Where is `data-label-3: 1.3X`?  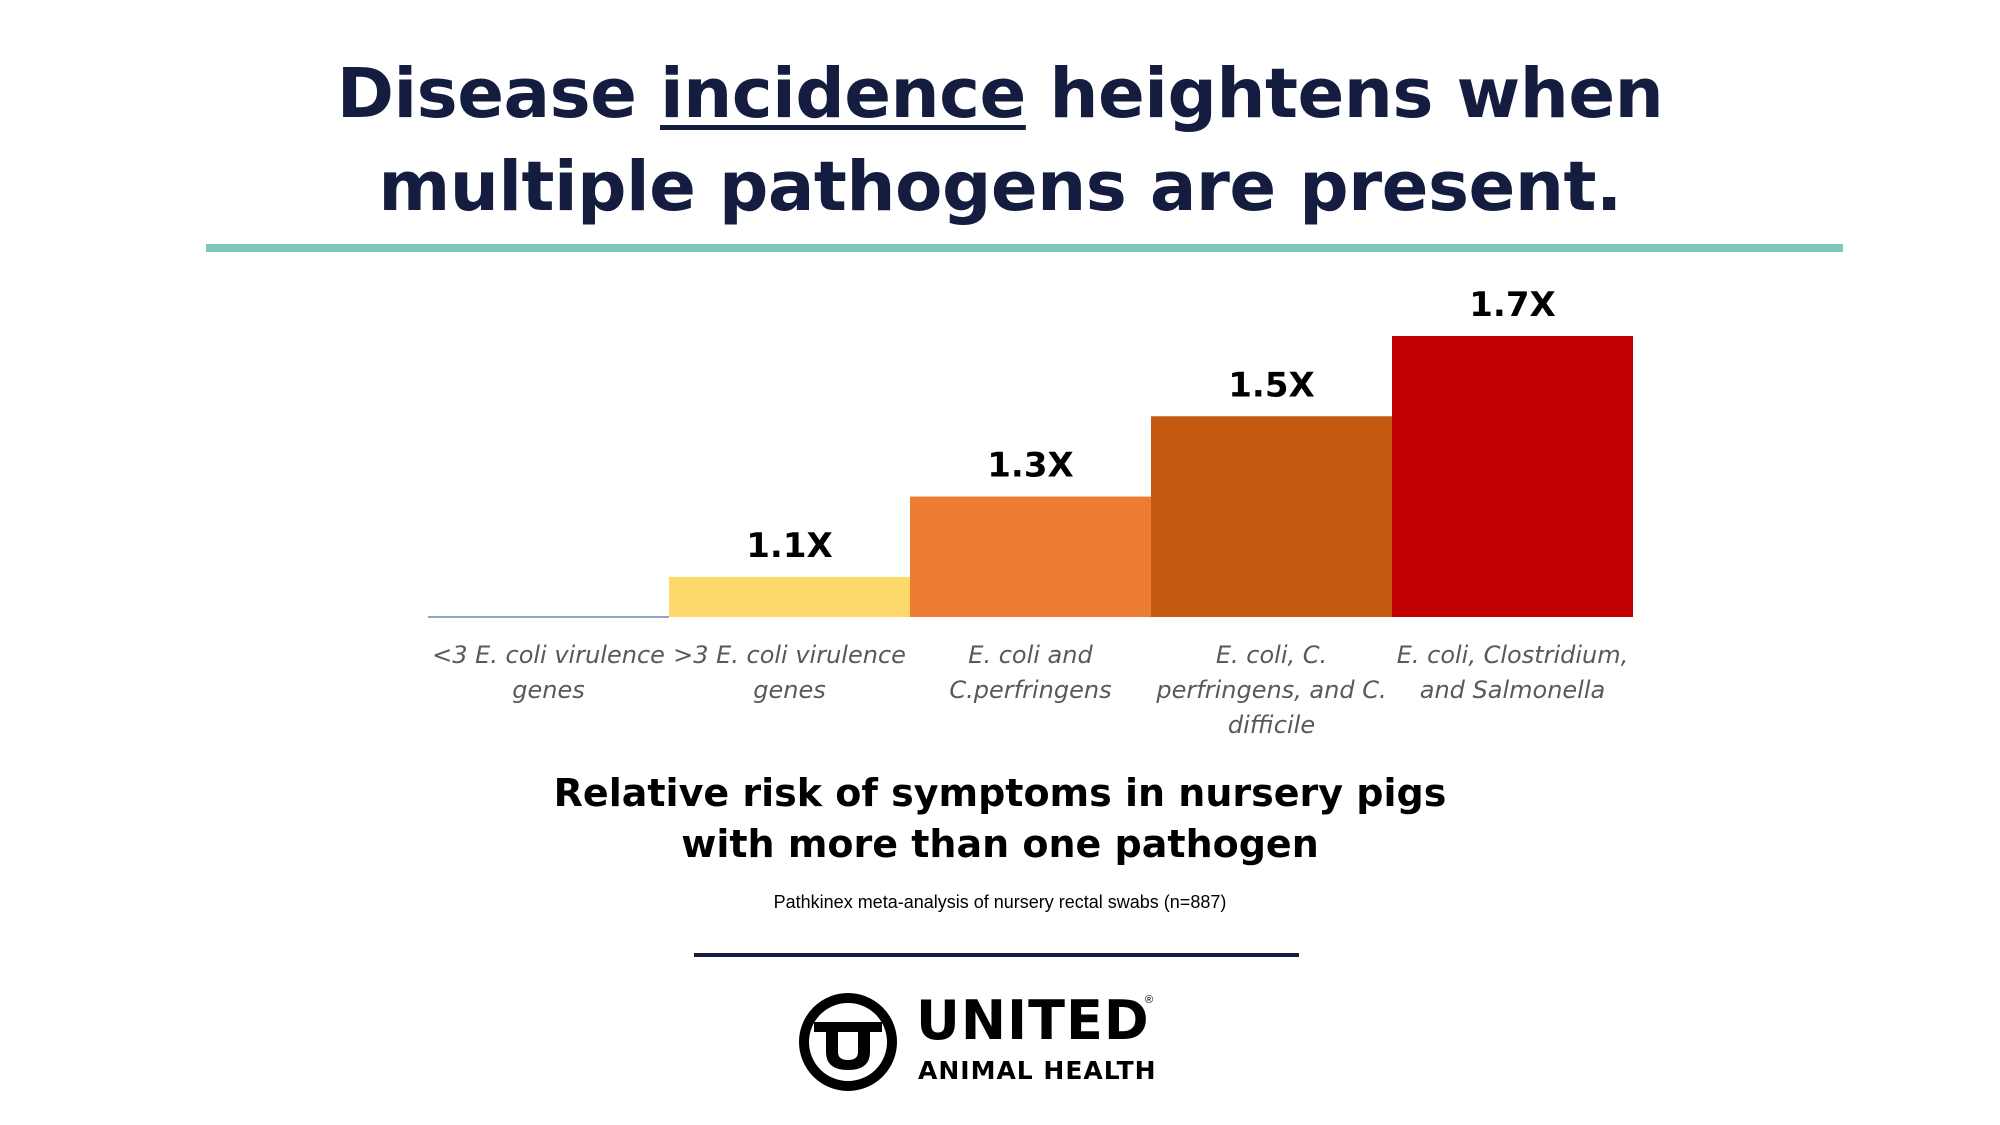 data-label-3: 1.3X is located at coordinates (1030, 466).